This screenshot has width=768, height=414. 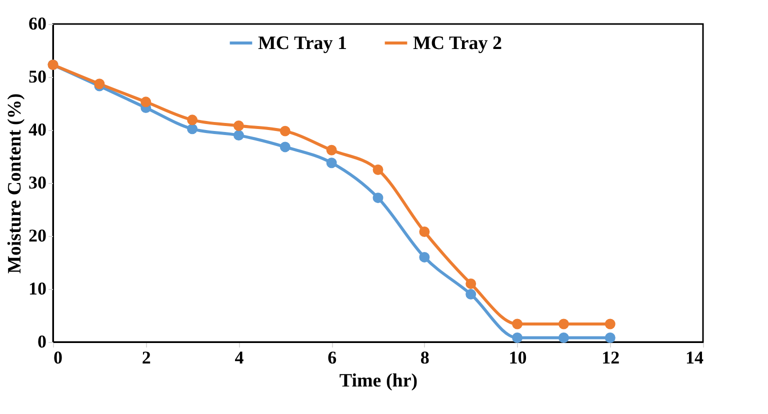 What do you see at coordinates (37, 182) in the screenshot?
I see `y-tick-label: 30` at bounding box center [37, 182].